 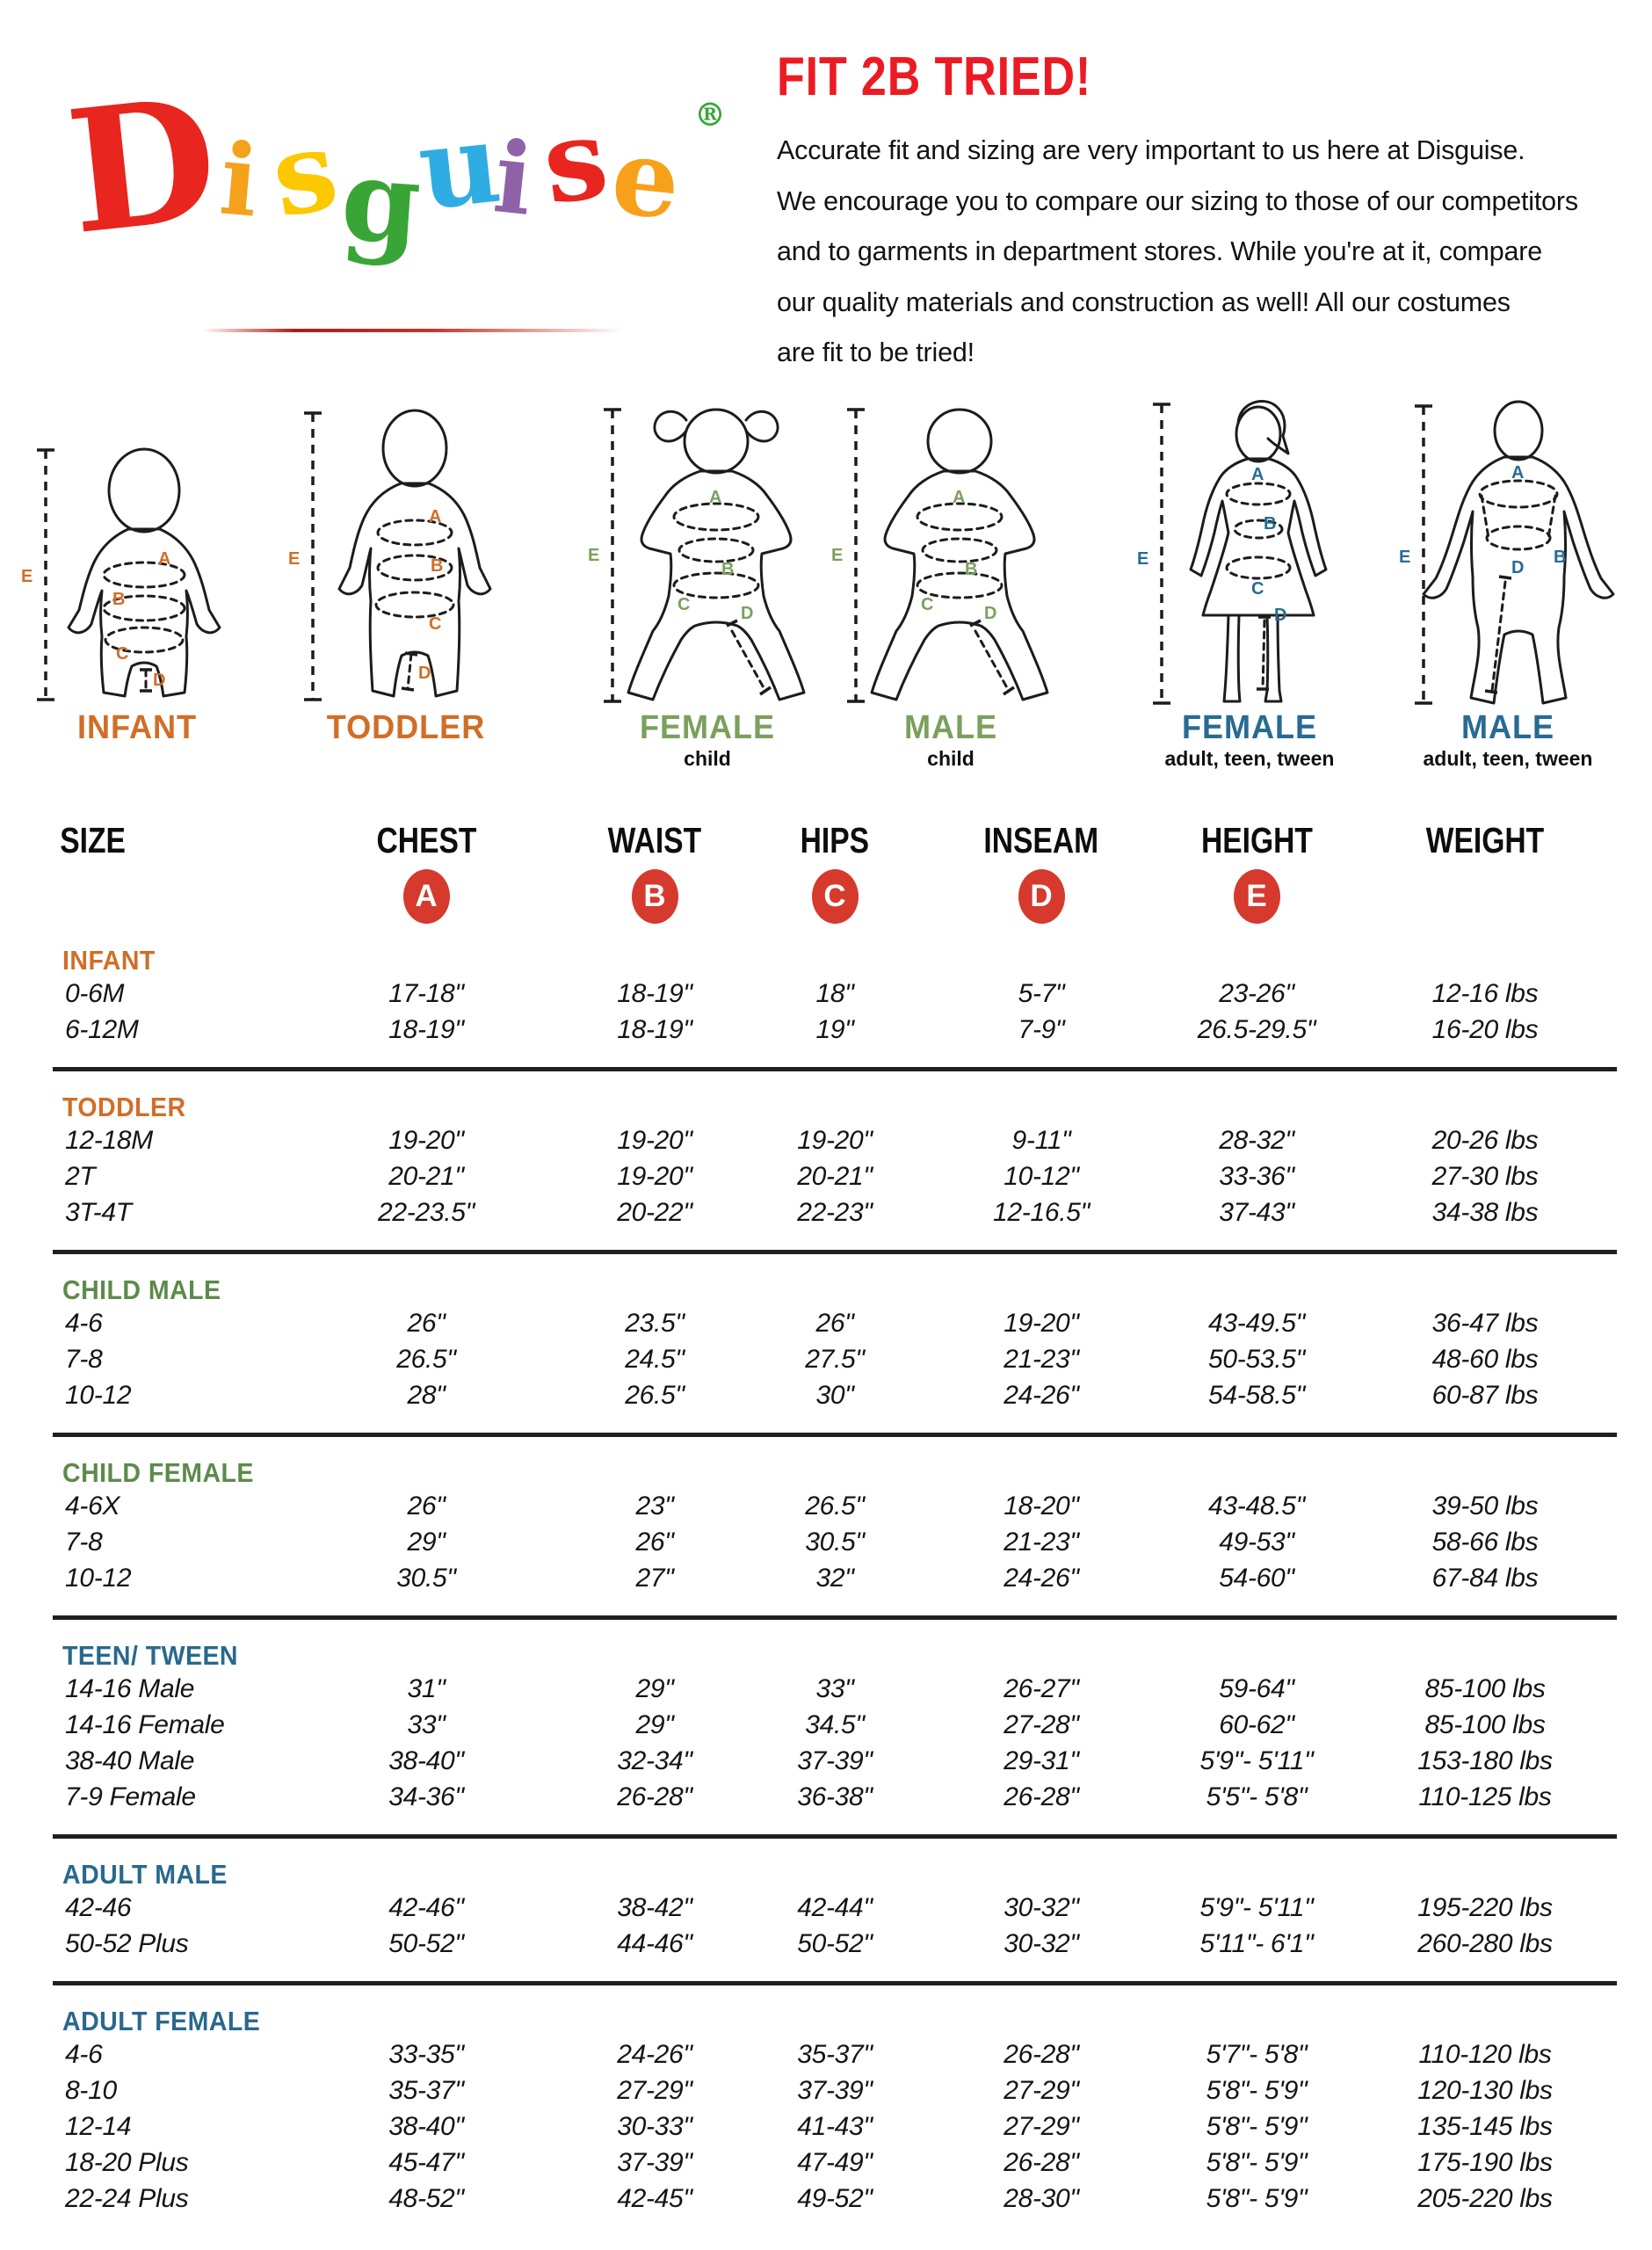 What do you see at coordinates (835, 2090) in the screenshot?
I see `cell-hips: 37-39"` at bounding box center [835, 2090].